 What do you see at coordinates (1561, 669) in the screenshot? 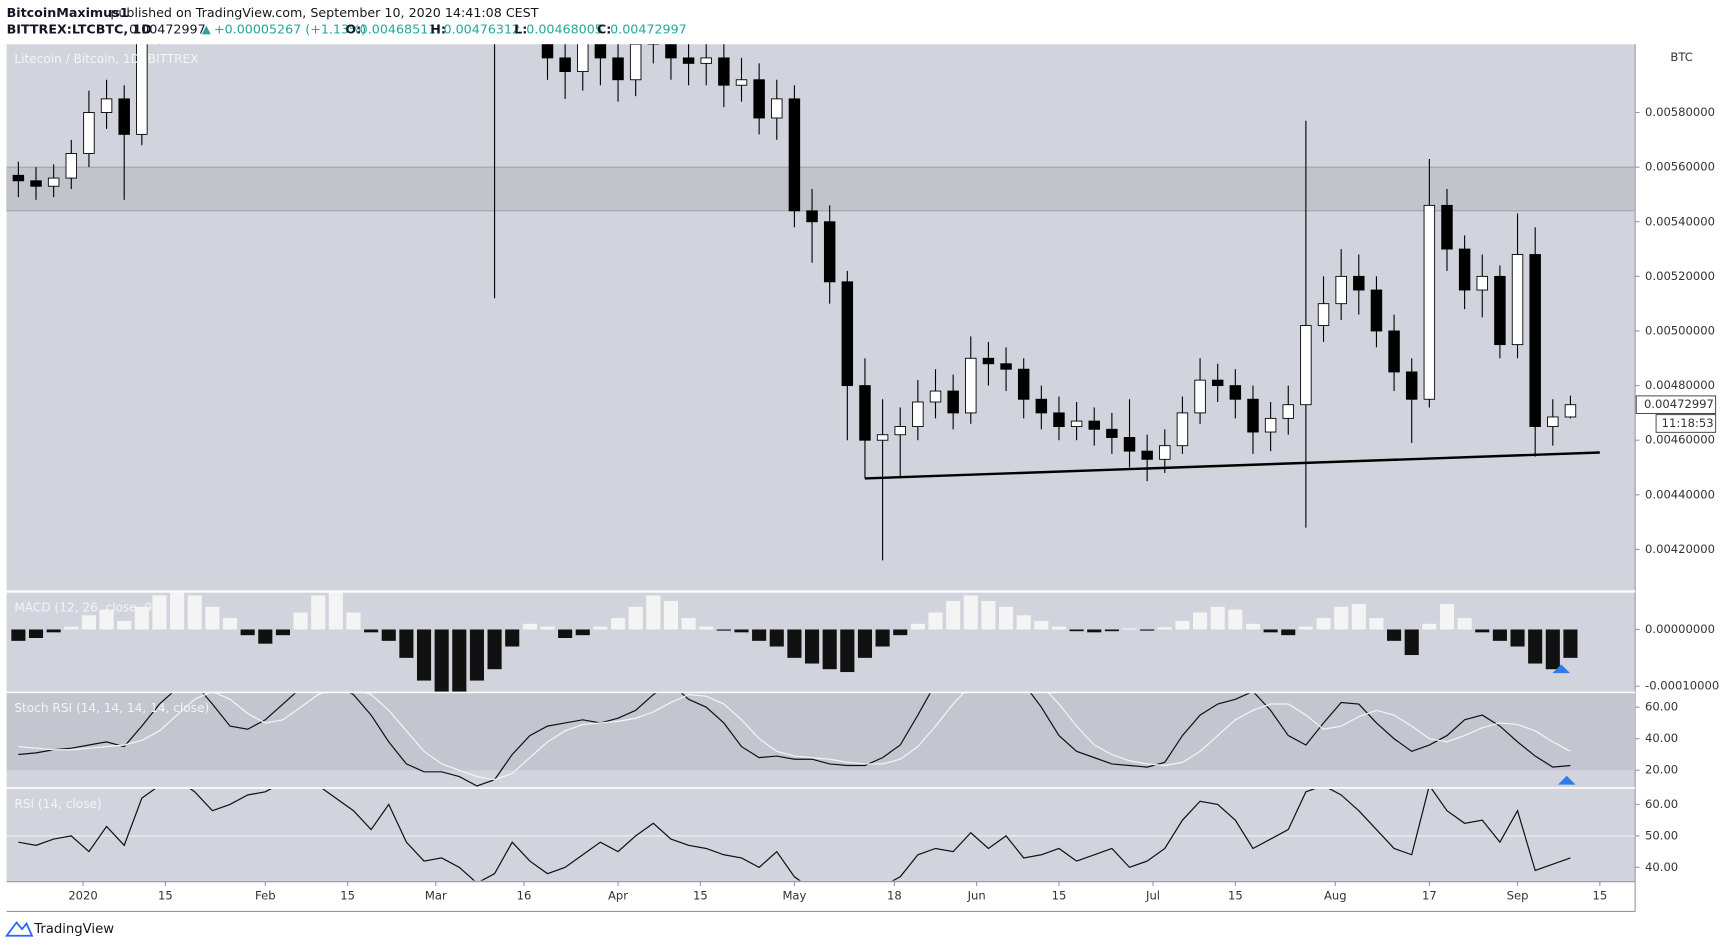
I see `macd-signal-marker` at bounding box center [1561, 669].